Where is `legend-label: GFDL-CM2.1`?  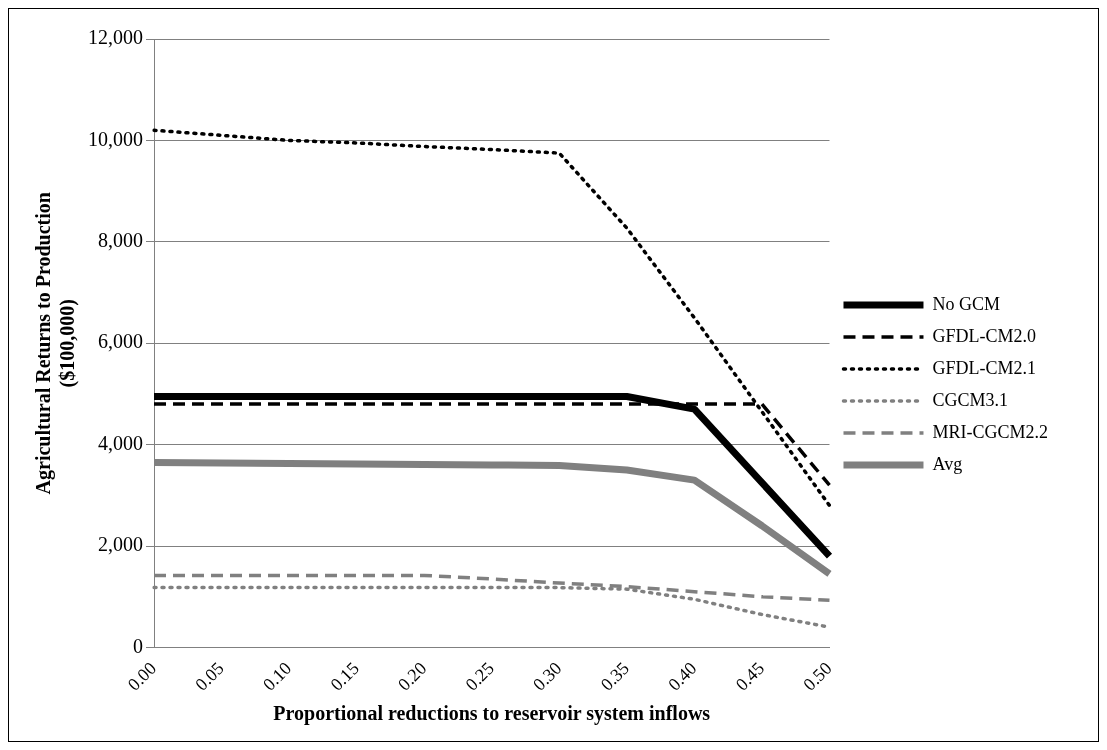
legend-label: GFDL-CM2.1 is located at coordinates (984, 367).